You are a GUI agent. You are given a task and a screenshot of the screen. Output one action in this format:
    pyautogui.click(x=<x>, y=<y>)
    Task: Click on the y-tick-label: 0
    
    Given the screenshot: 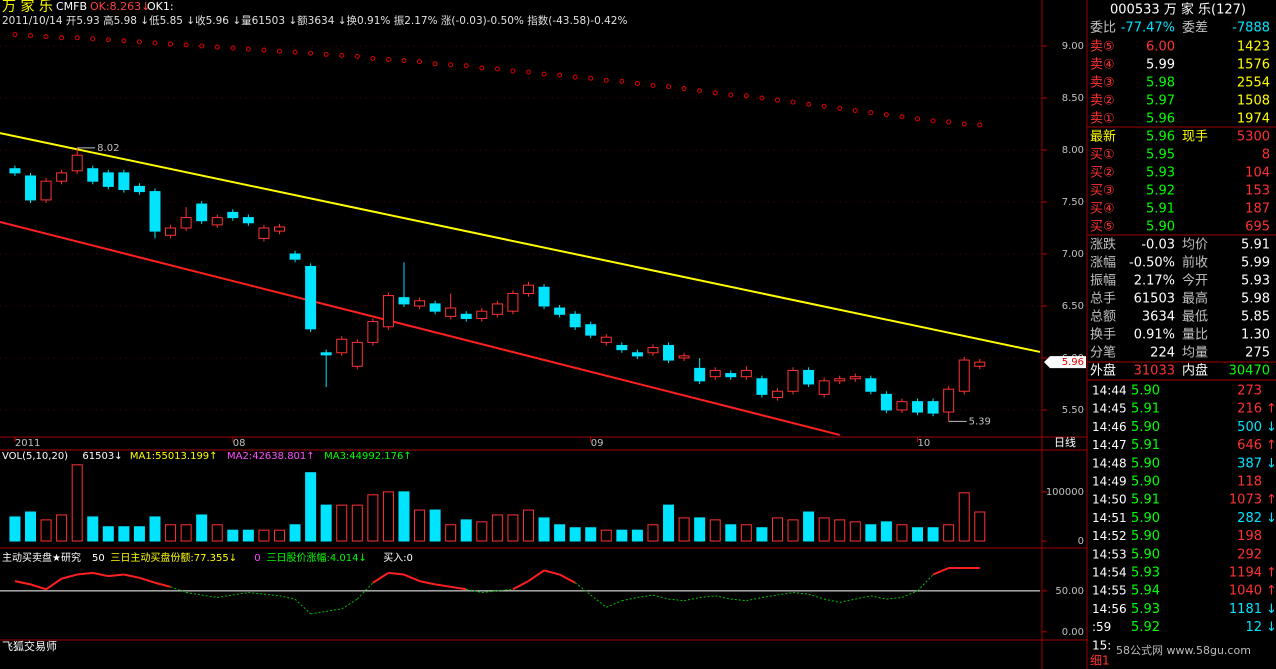 What is the action you would take?
    pyautogui.click(x=1081, y=541)
    